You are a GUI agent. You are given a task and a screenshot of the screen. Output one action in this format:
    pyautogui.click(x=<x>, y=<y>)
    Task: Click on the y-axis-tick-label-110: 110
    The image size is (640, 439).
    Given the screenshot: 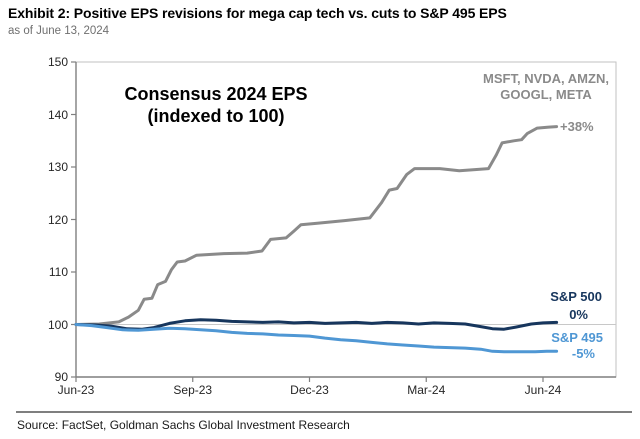 What is the action you would take?
    pyautogui.click(x=58, y=272)
    